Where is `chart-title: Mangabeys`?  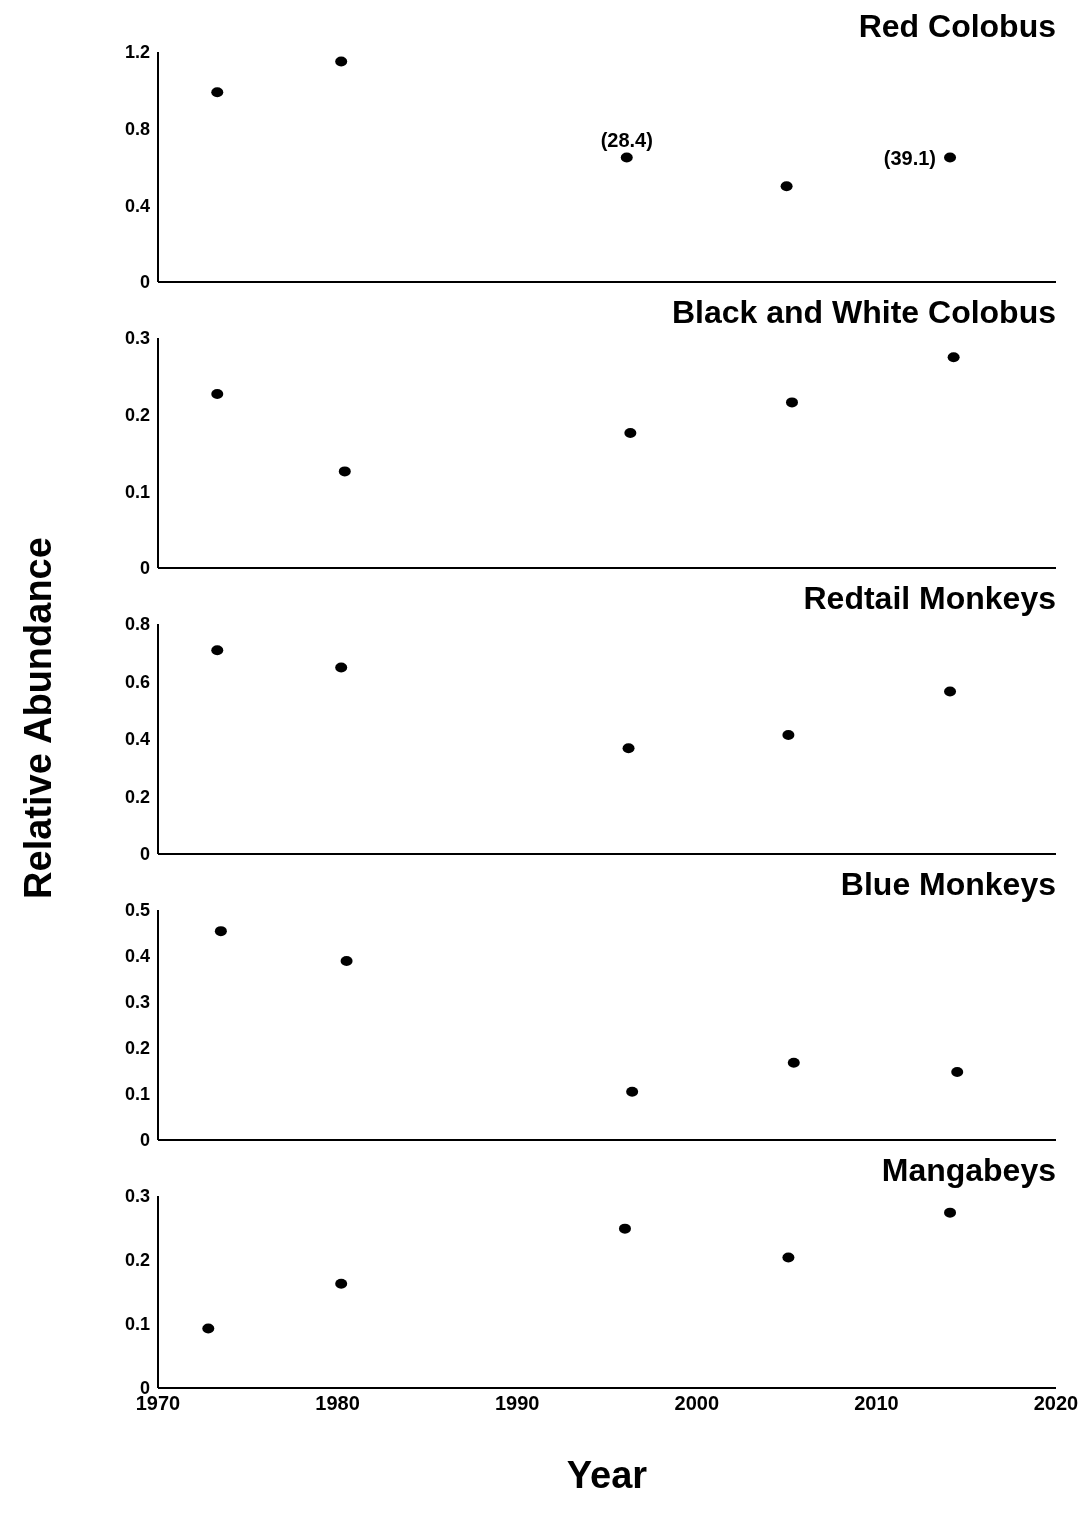 chart-title: Mangabeys is located at coordinates (968, 1170).